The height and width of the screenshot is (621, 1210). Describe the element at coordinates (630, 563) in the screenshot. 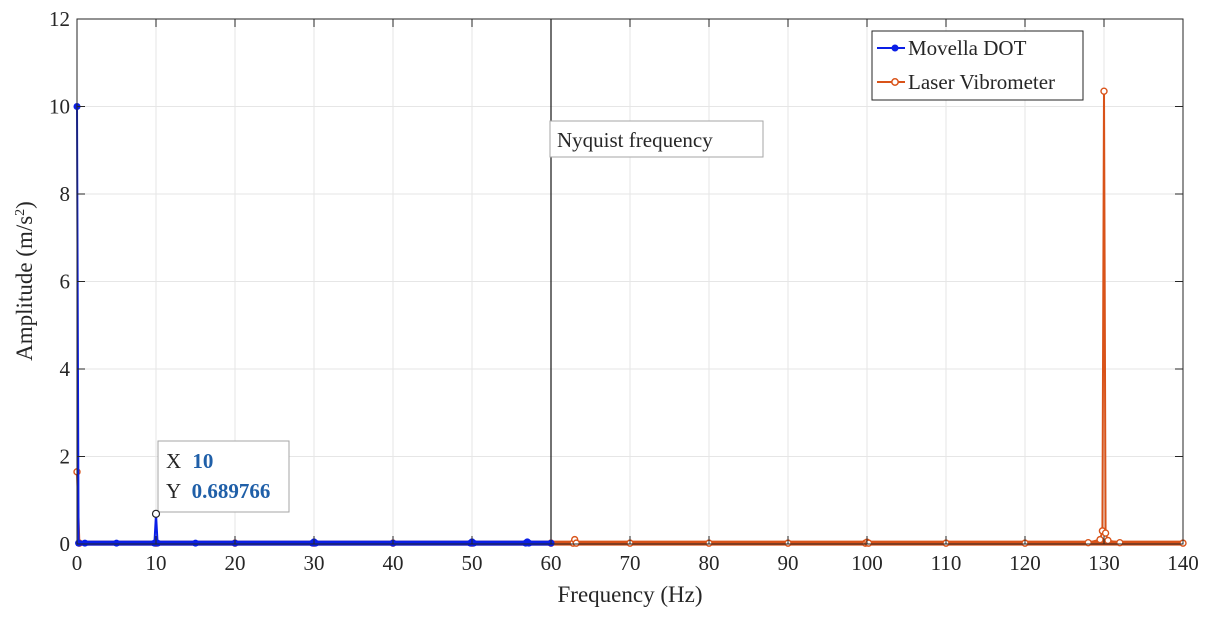

I see `x-tick-label: 70` at that location.